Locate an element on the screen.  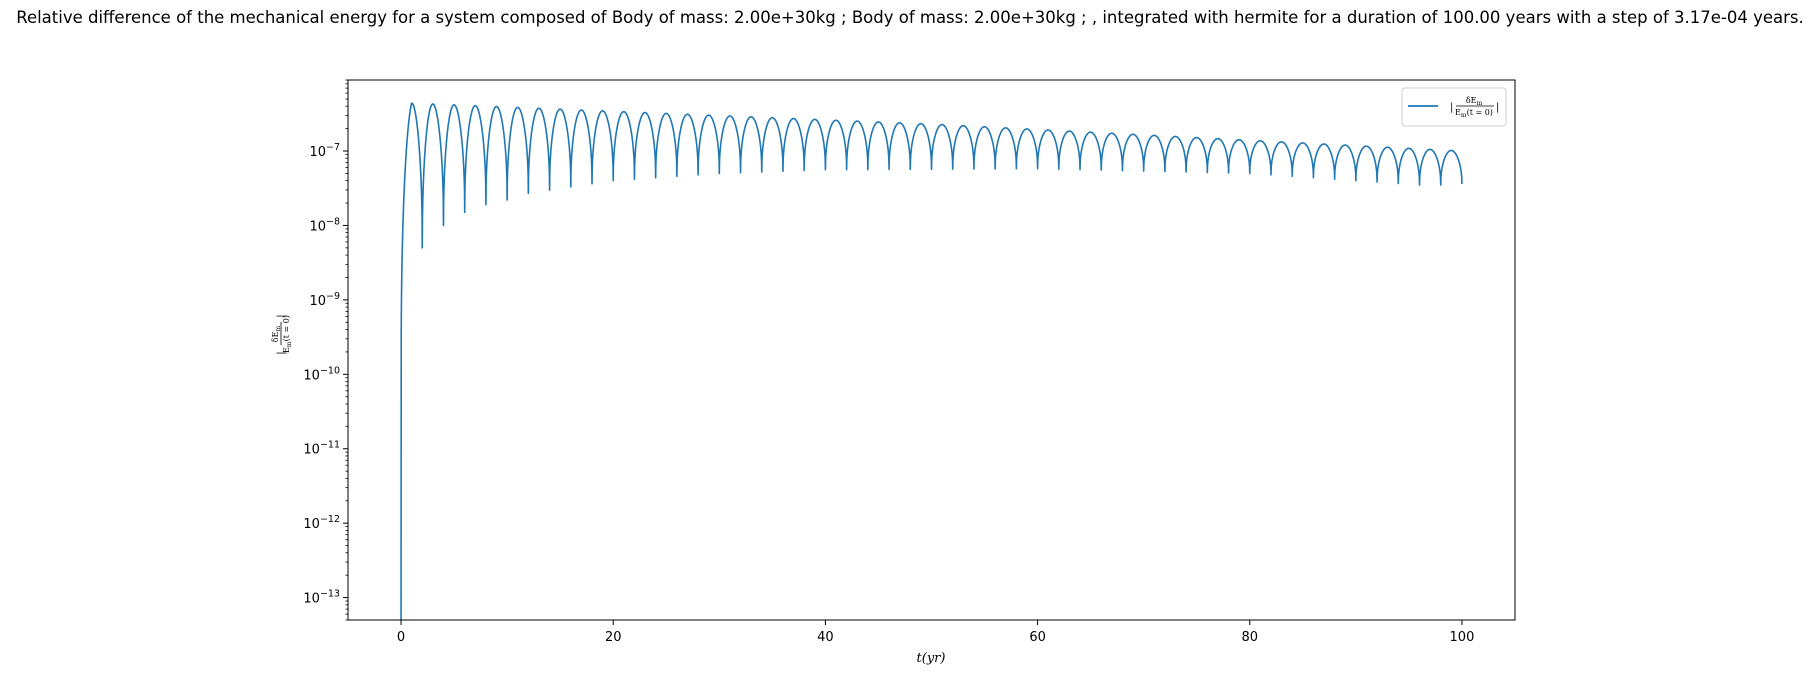
x-tick-label: 60 is located at coordinates (1037, 637).